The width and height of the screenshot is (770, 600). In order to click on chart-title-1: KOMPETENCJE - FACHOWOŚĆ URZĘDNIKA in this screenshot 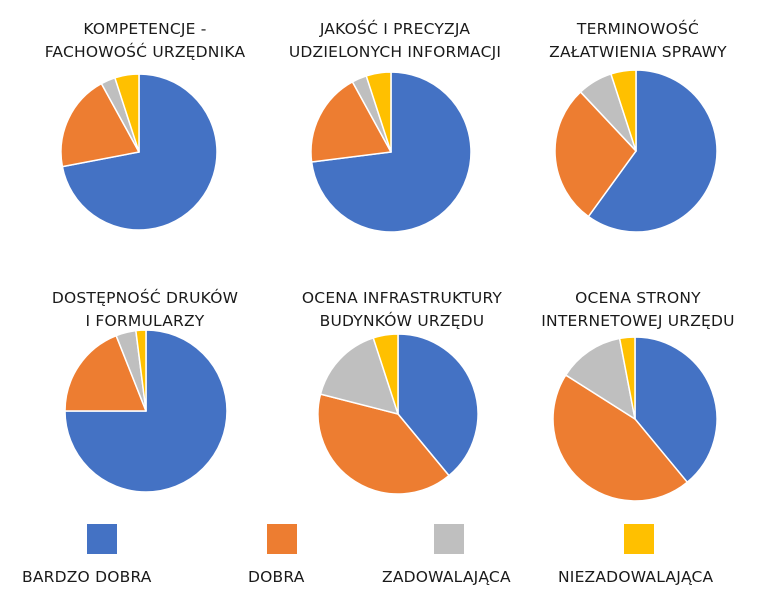, I will do `click(145, 41)`.